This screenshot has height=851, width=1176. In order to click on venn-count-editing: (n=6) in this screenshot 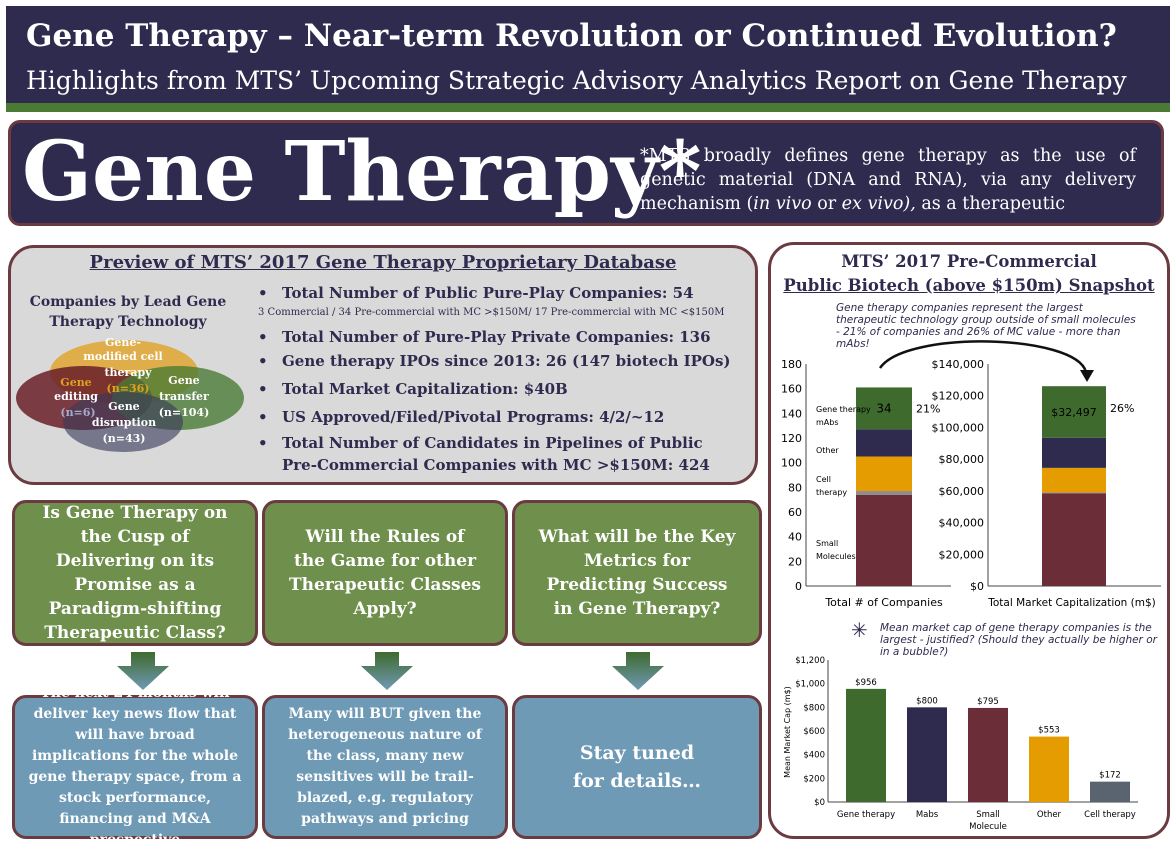, I will do `click(77, 412)`.